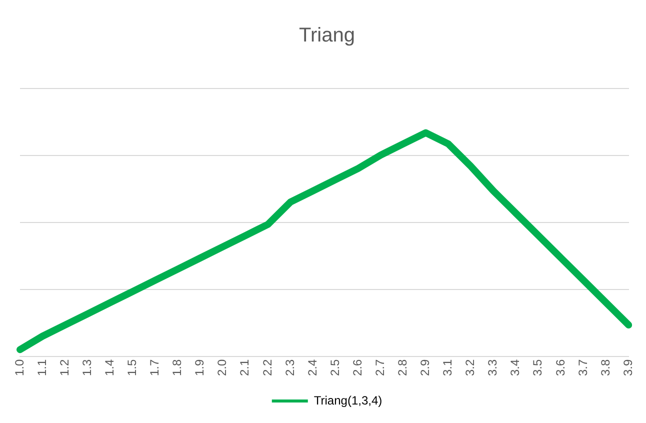  I want to click on x-tick-label: 1.9, so click(199, 367).